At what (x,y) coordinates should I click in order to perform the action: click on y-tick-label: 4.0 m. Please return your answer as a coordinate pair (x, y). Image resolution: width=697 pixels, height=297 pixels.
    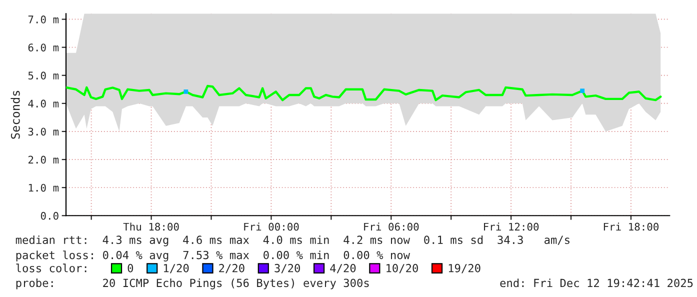
    Looking at the image, I should click on (43, 104).